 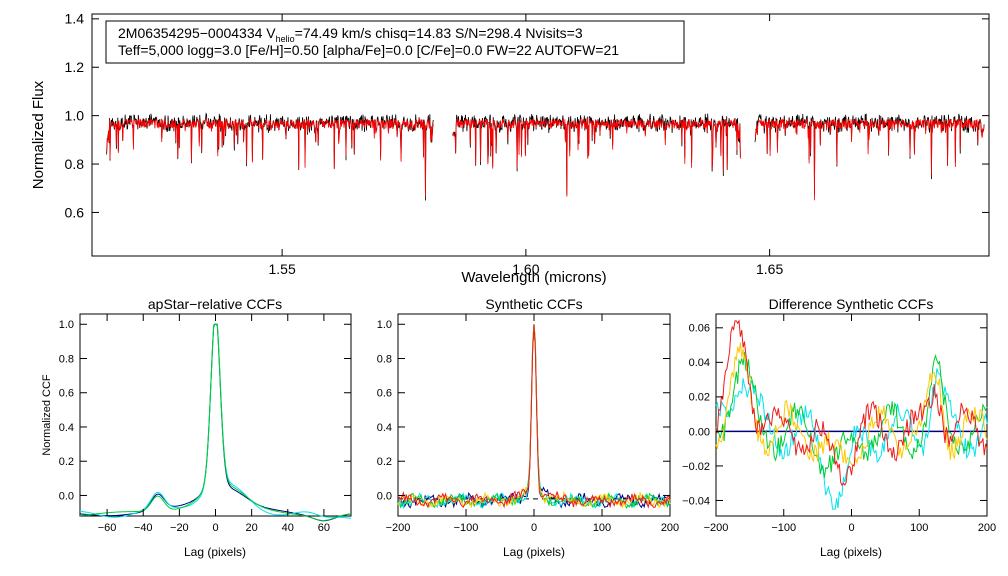 What do you see at coordinates (534, 552) in the screenshot?
I see `synthetic-x-axis-label: Lag (pixels)` at bounding box center [534, 552].